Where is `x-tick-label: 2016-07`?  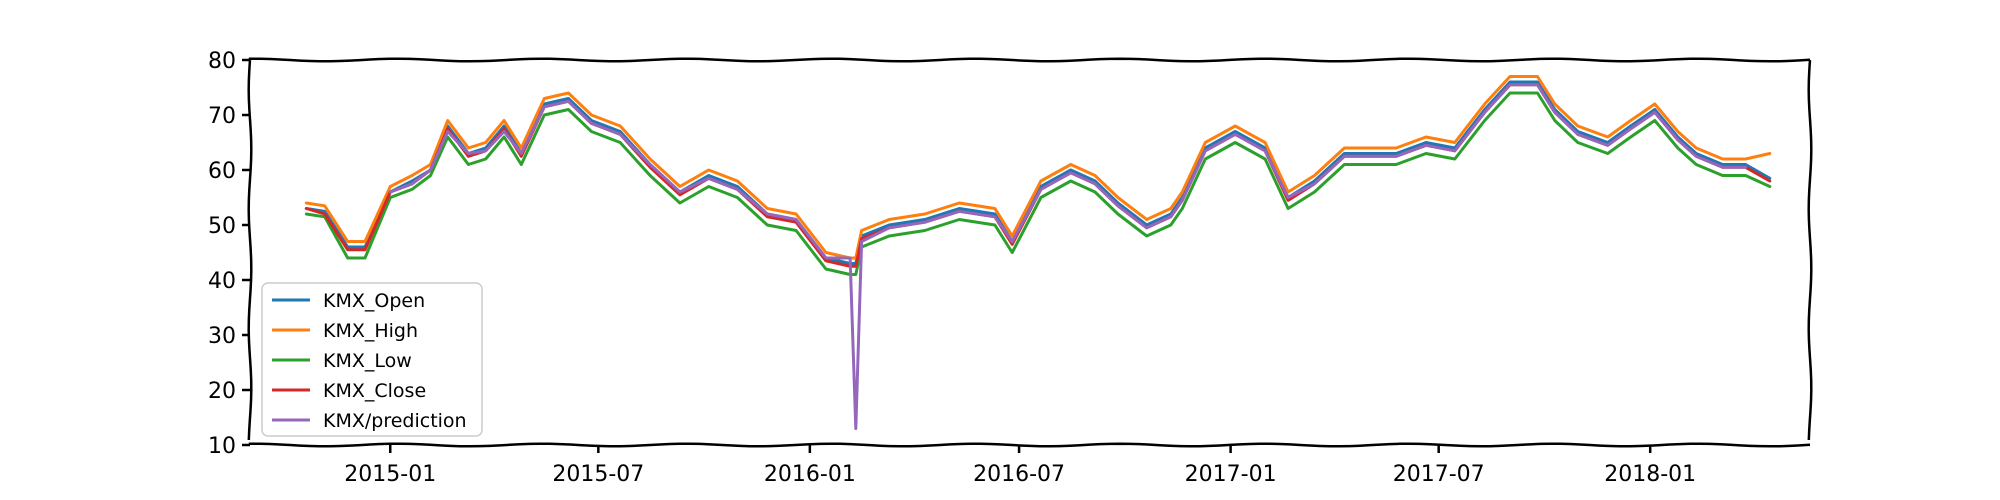 x-tick-label: 2016-07 is located at coordinates (1019, 474).